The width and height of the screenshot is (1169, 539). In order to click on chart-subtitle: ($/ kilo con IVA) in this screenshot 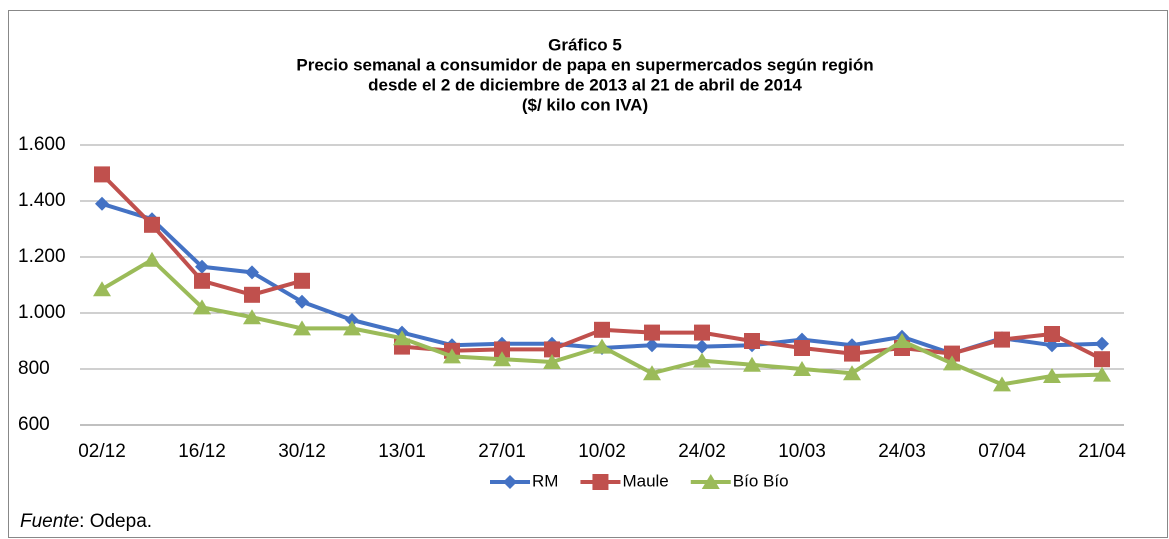, I will do `click(585, 104)`.